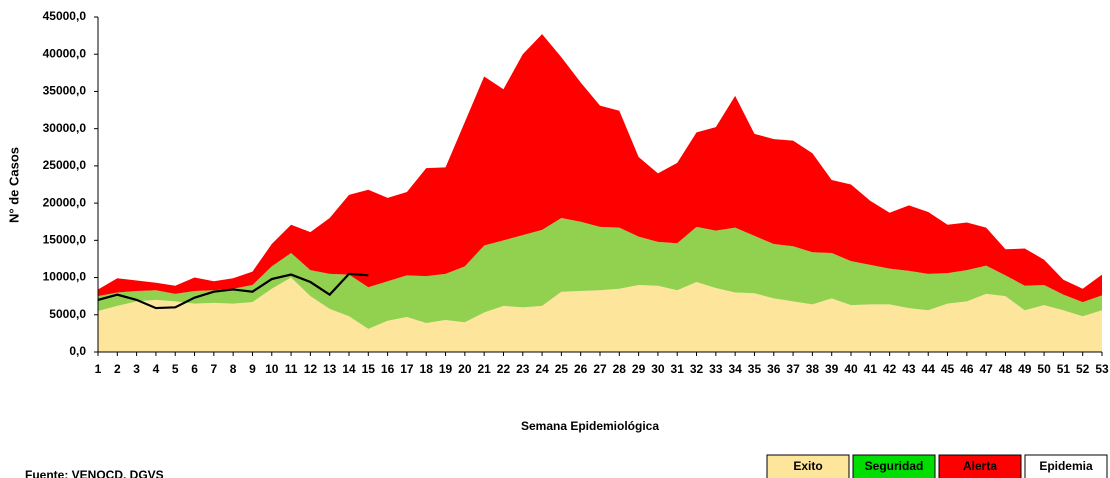 The width and height of the screenshot is (1110, 478). What do you see at coordinates (67, 314) in the screenshot?
I see `y-tick-label: 5000,0` at bounding box center [67, 314].